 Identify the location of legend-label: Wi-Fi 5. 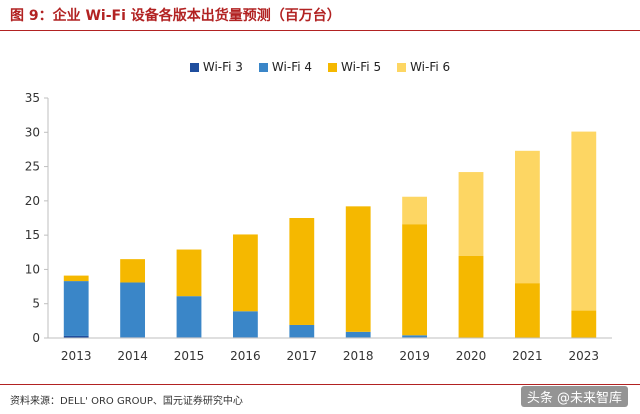
(361, 67).